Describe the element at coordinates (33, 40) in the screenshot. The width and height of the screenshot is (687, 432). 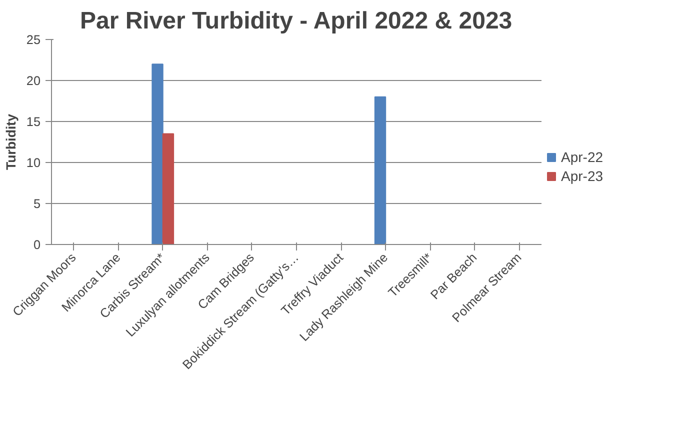
I see `y-tick-label: 25` at that location.